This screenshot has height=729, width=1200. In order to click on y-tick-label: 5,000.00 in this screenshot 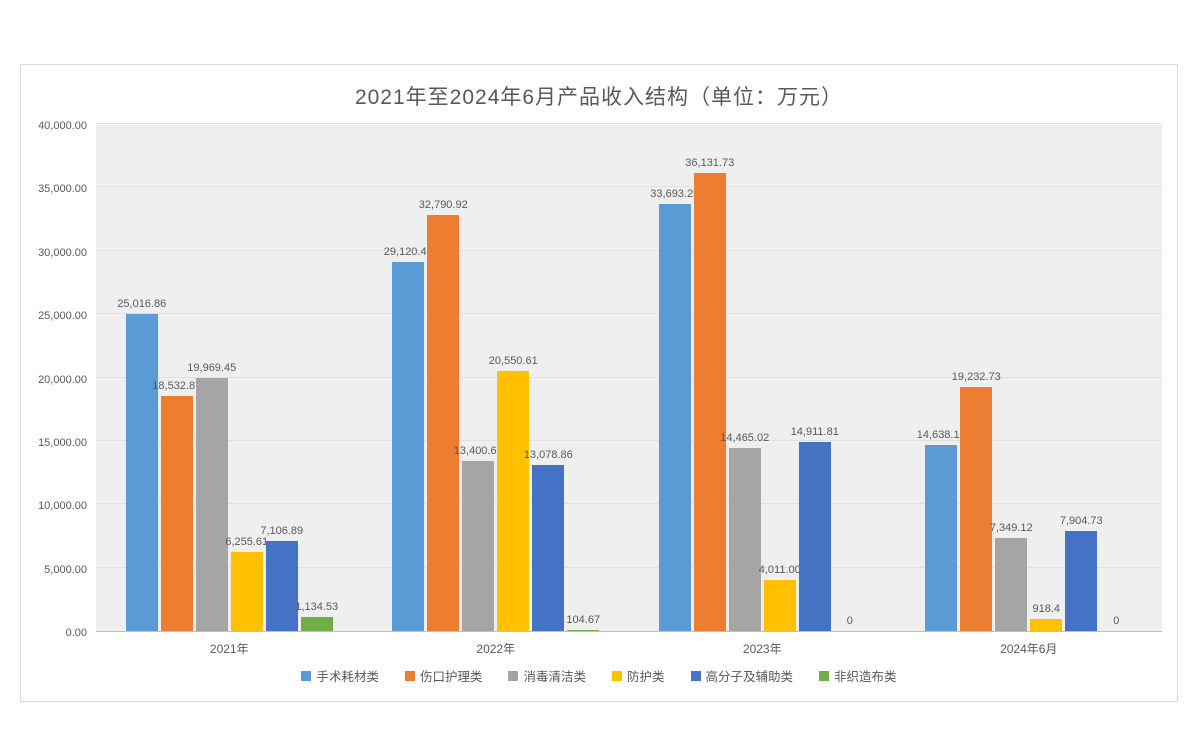, I will do `click(65, 569)`.